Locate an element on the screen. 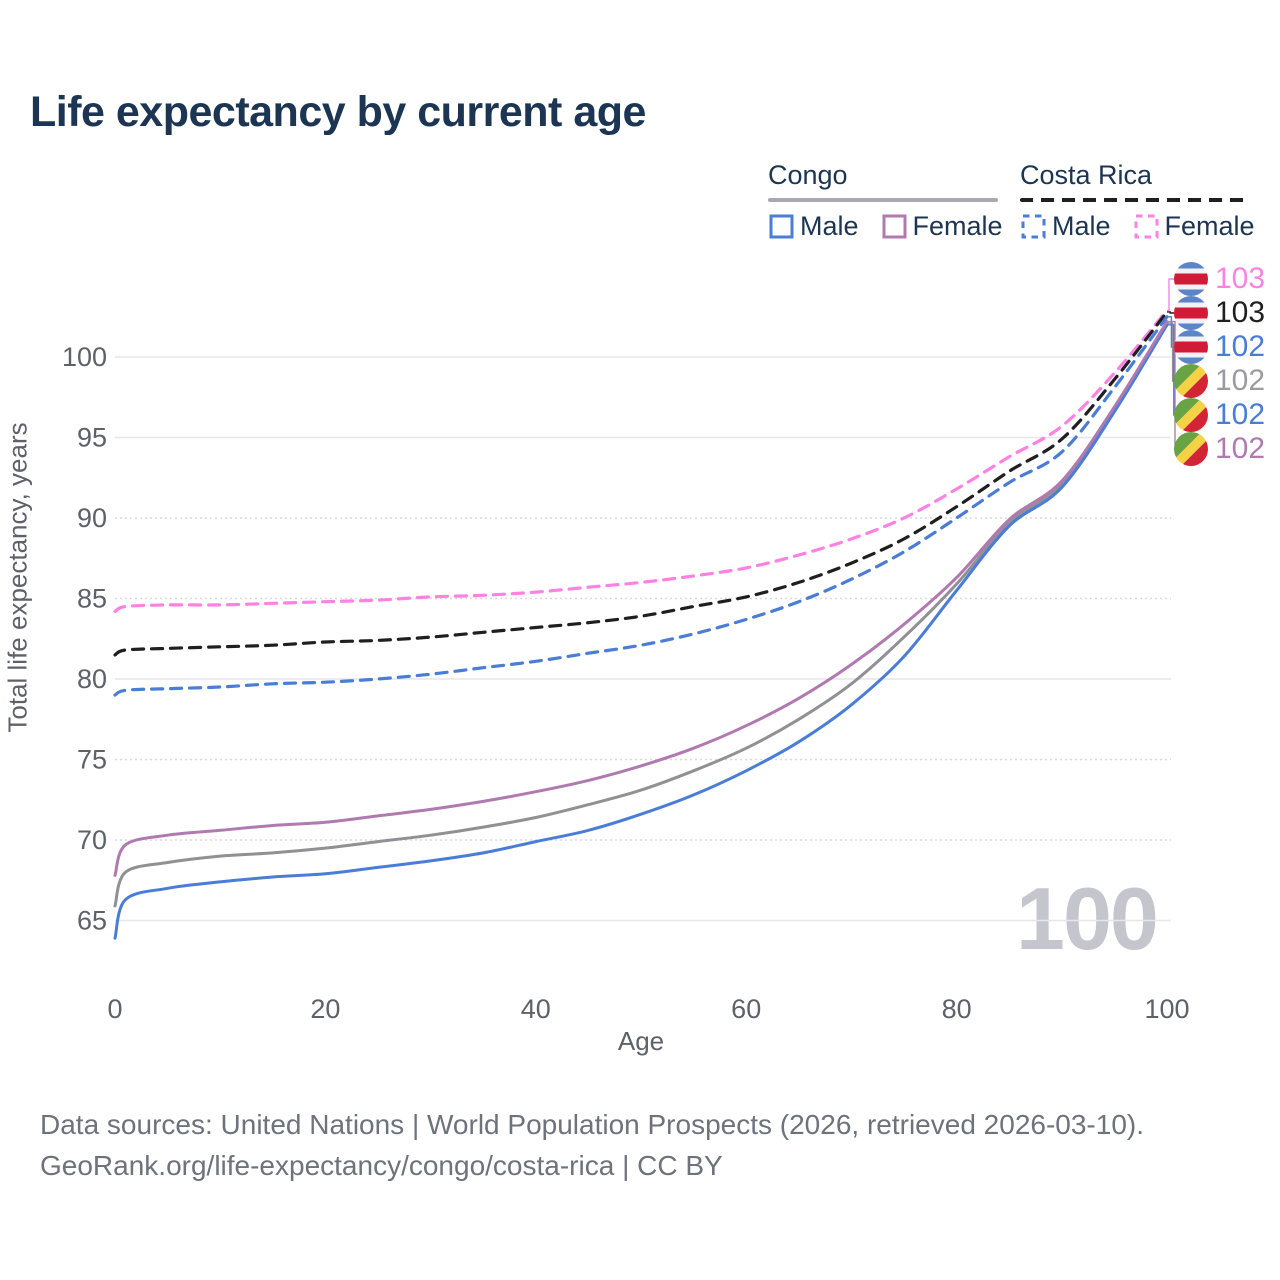 The image size is (1280, 1280). end-label-row-costa-rica-male: 102 is located at coordinates (1219, 347).